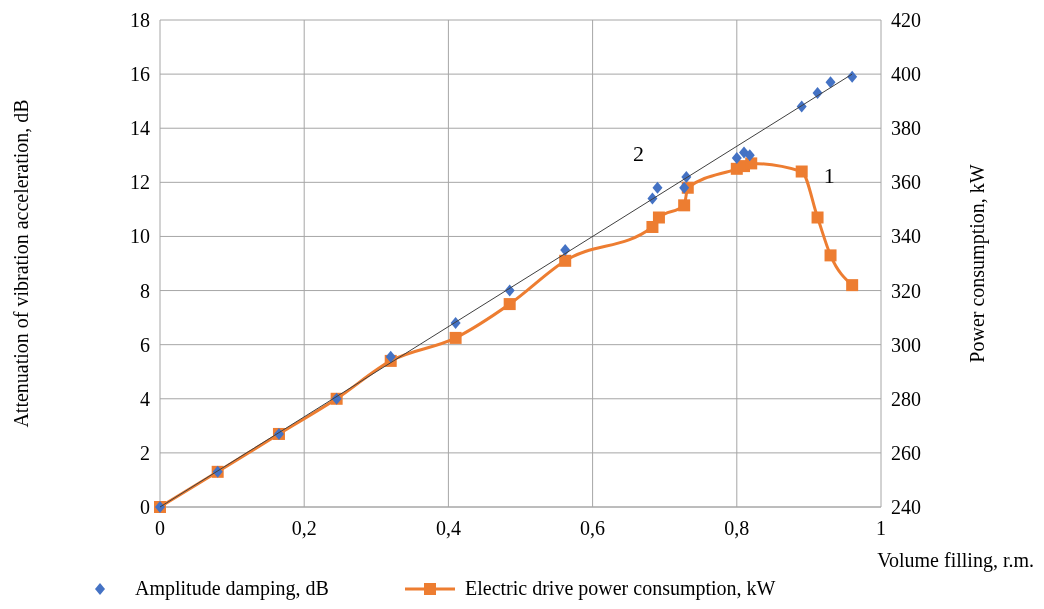 The image size is (1044, 609). What do you see at coordinates (829, 176) in the screenshot?
I see `annotation: 1` at bounding box center [829, 176].